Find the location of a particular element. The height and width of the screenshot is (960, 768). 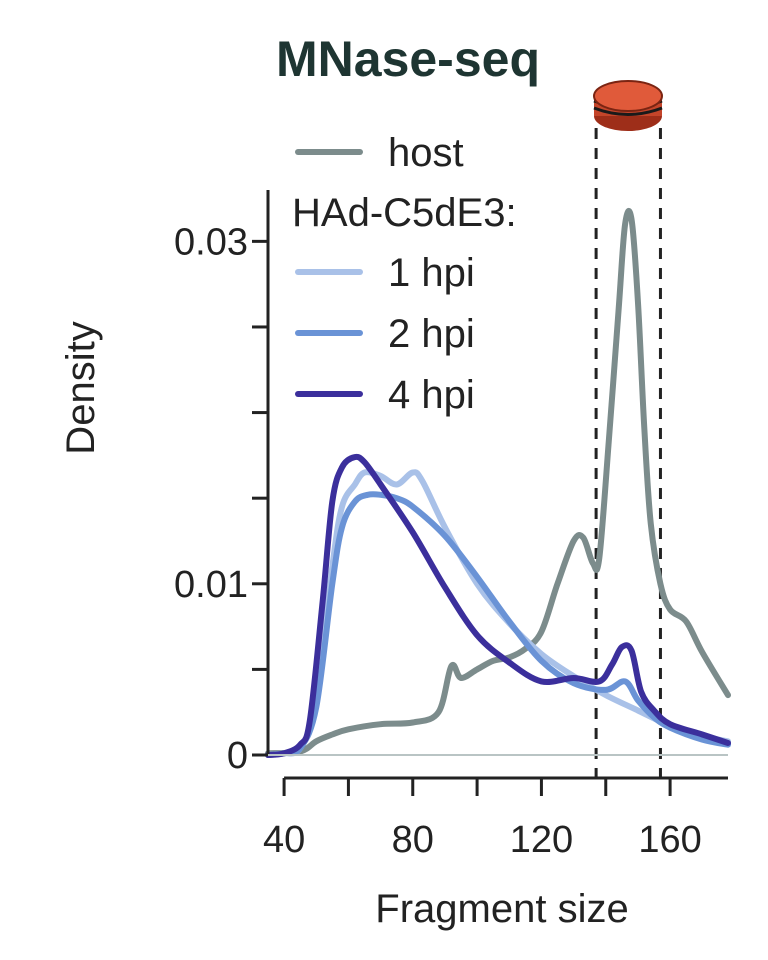

y-tick-label: 0.01 is located at coordinates (211, 585).